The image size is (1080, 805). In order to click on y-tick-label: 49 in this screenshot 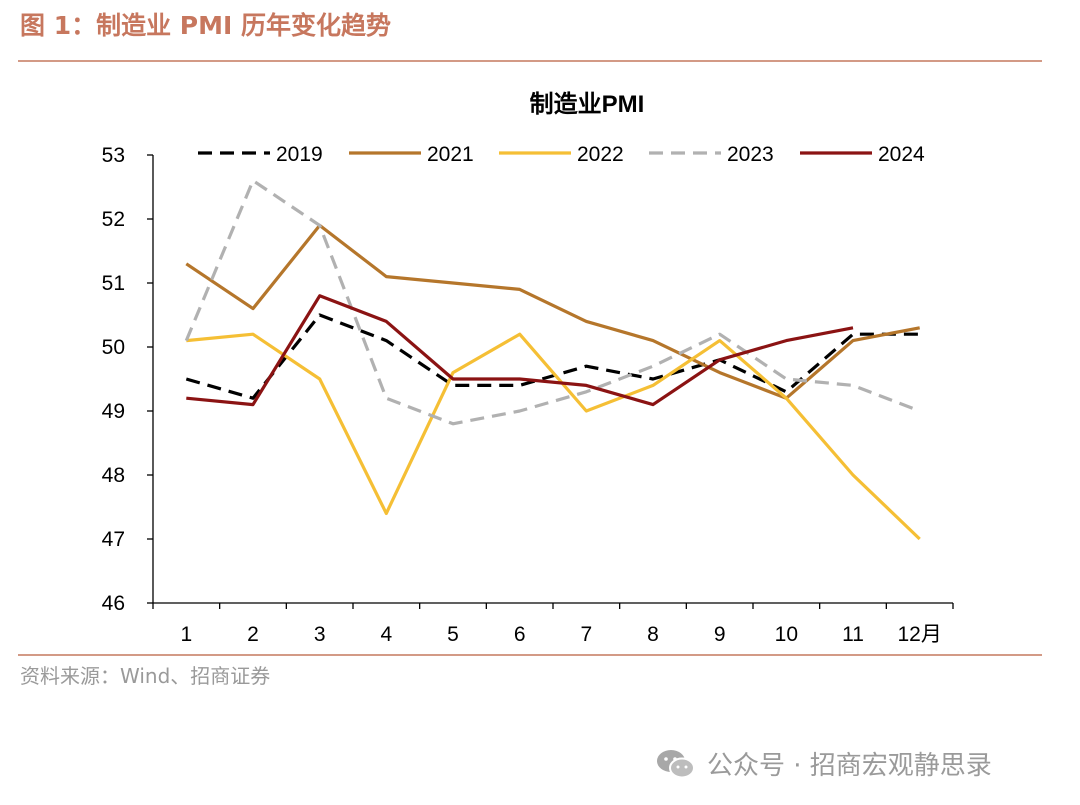, I will do `click(113, 411)`.